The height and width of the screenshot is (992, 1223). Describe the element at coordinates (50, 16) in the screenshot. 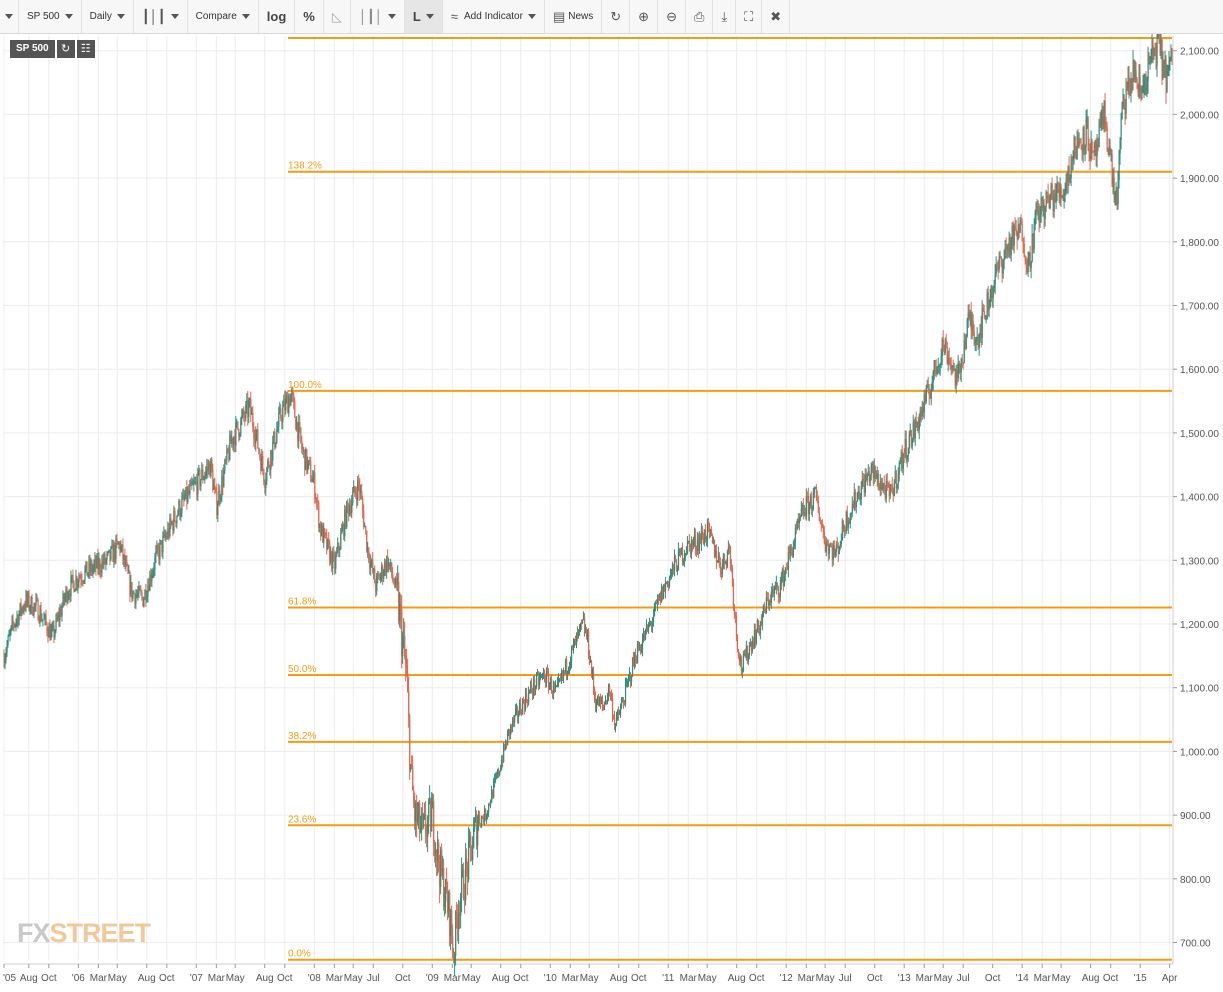

I see `symbol-selector: SP 500` at that location.